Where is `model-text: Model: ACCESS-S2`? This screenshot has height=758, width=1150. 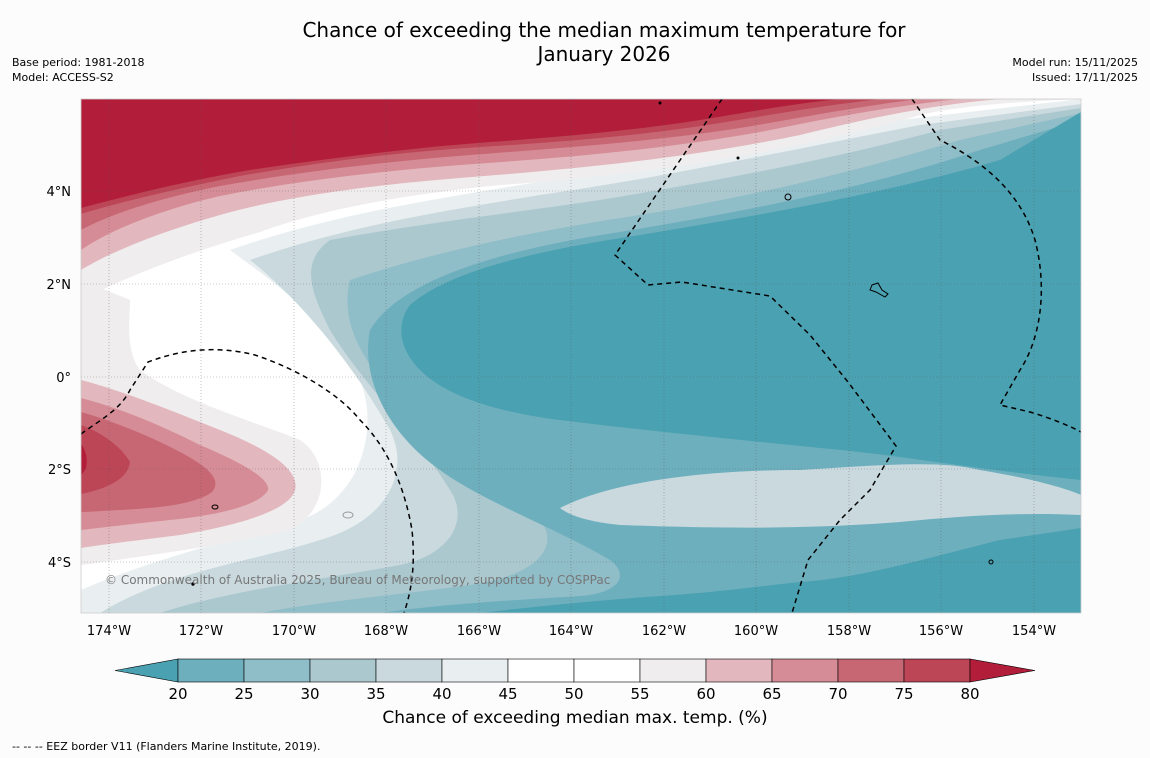 model-text: Model: ACCESS-S2 is located at coordinates (63, 77).